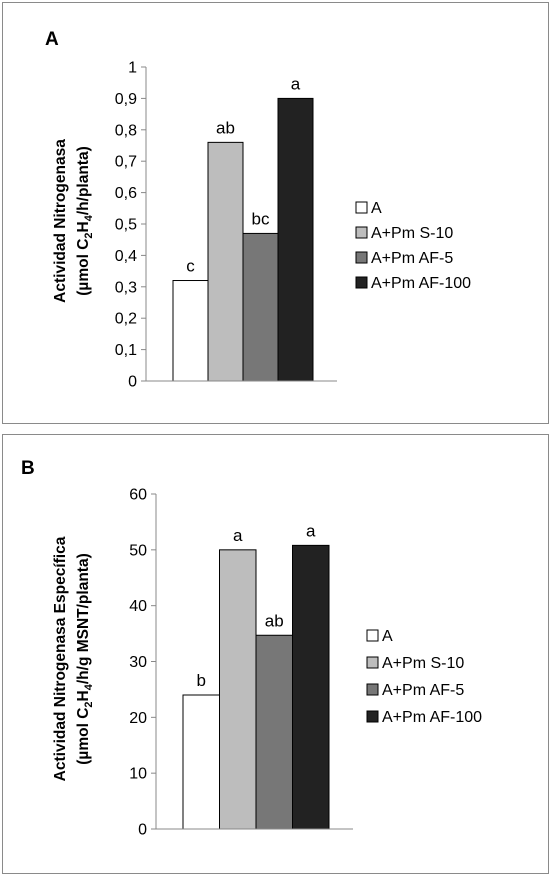 The height and width of the screenshot is (878, 551). What do you see at coordinates (126, 162) in the screenshot?
I see `chart-a-y-tick-label: 0,7` at bounding box center [126, 162].